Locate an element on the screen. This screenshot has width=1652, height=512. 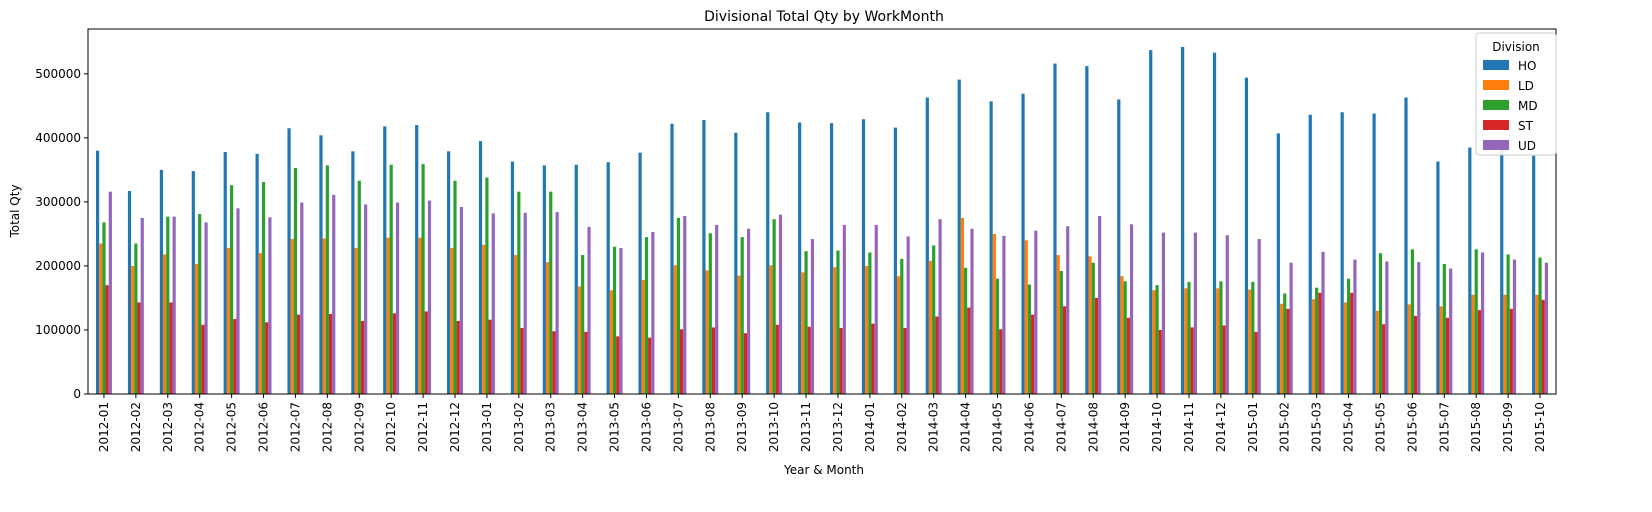
x-tick-label: 2015-05 is located at coordinates (1380, 427).